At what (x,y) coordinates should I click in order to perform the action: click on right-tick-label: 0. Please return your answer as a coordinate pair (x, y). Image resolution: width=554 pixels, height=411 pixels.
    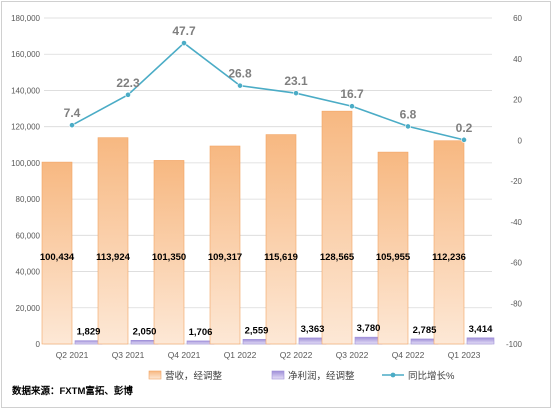
    Looking at the image, I should click on (520, 140).